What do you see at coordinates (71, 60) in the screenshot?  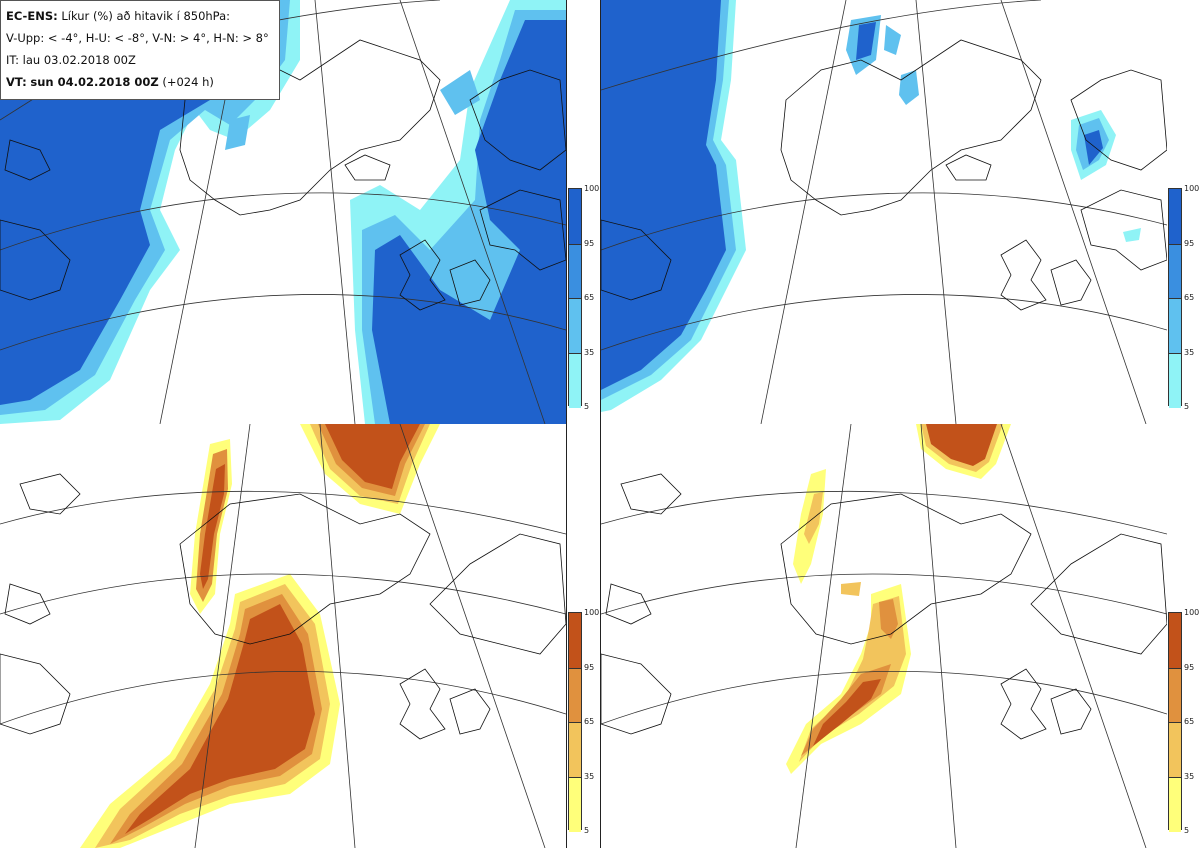 I see `initial-time-text: IT: lau 03.02.2018 00Z` at bounding box center [71, 60].